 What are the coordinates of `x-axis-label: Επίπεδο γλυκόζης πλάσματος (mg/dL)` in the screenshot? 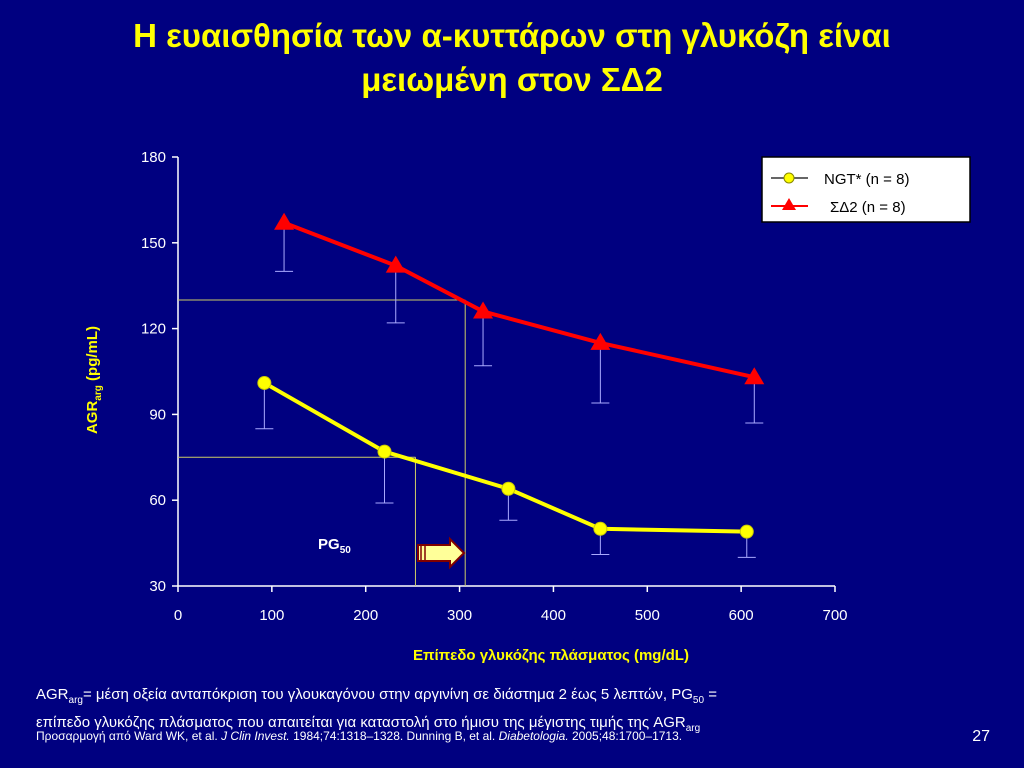 It's located at (551, 655).